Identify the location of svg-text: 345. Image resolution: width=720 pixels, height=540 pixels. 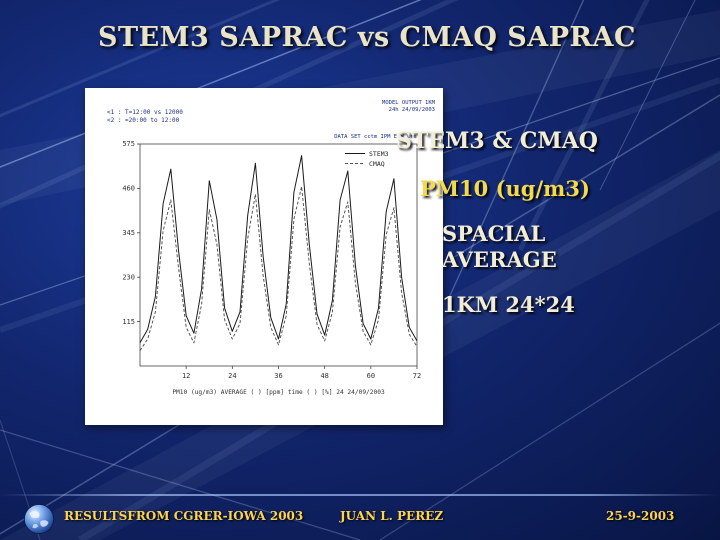
(128, 233).